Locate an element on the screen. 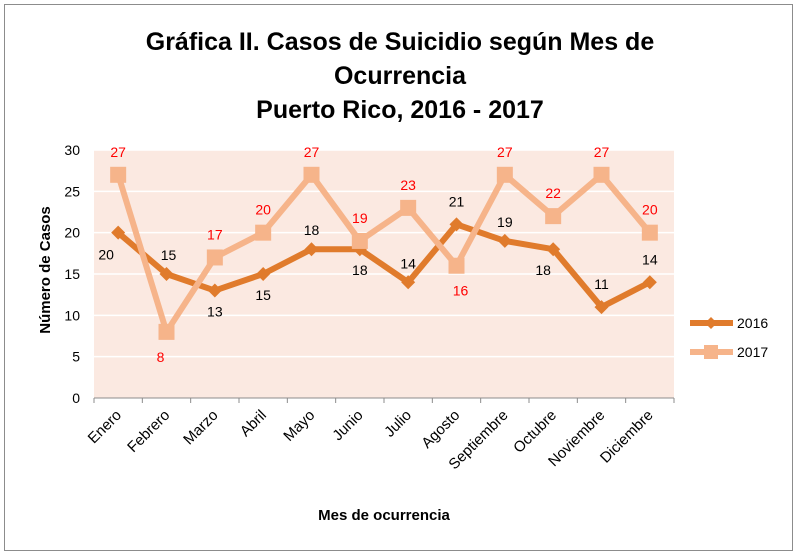 This screenshot has height=557, width=799. series-line-2016 is located at coordinates (384, 266).